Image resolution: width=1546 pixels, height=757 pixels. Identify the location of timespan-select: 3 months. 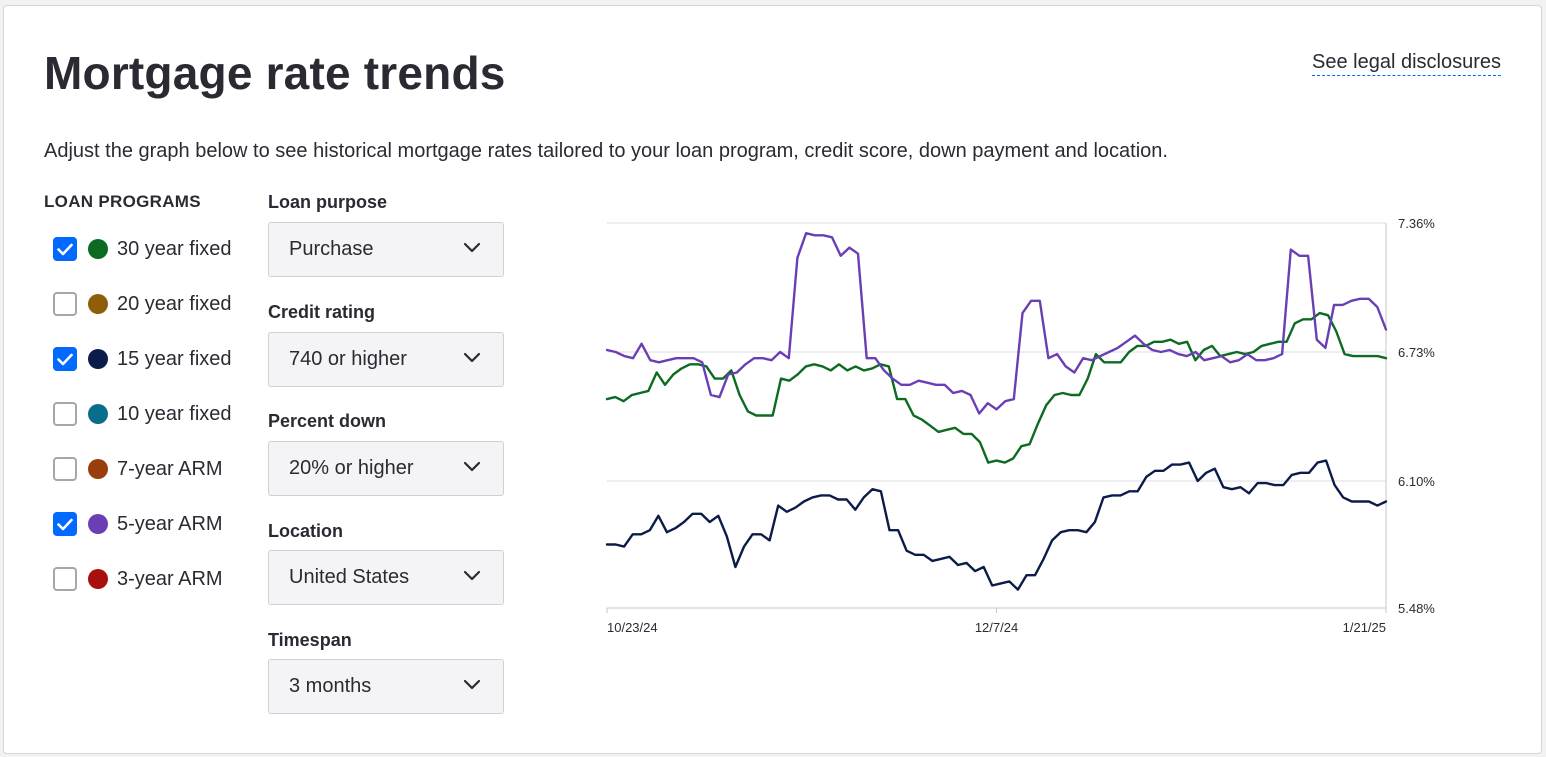
(386, 686).